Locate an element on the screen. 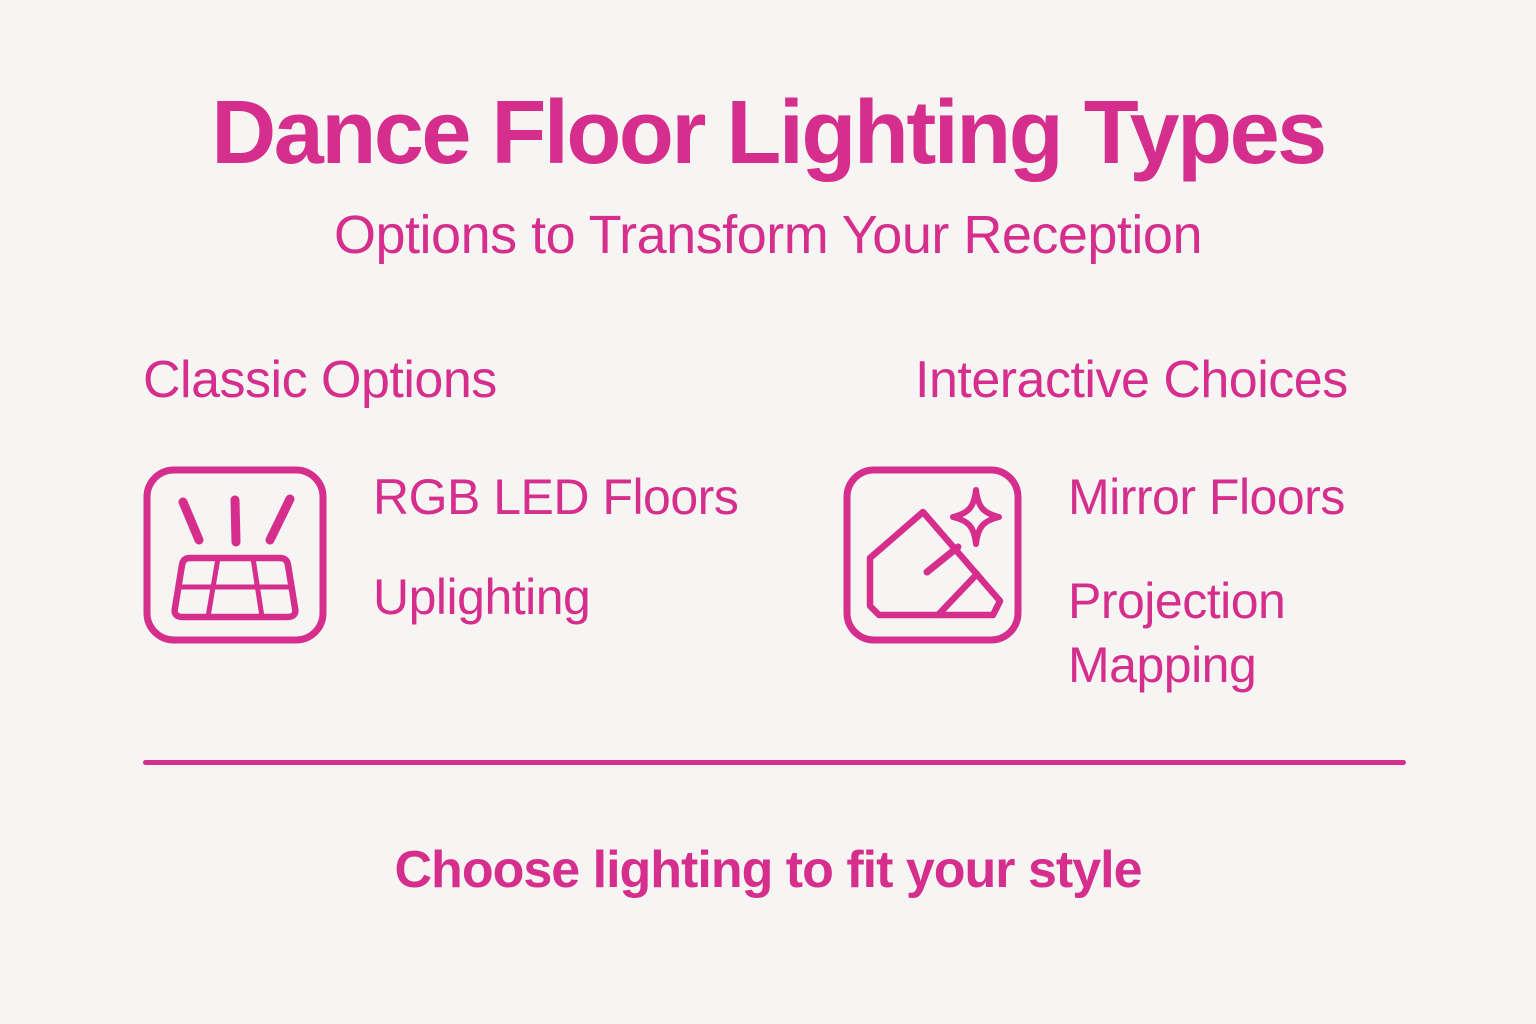 Image resolution: width=1536 pixels, height=1024 pixels. list-item-mirror-floors: Mirror Floors is located at coordinates (1206, 497).